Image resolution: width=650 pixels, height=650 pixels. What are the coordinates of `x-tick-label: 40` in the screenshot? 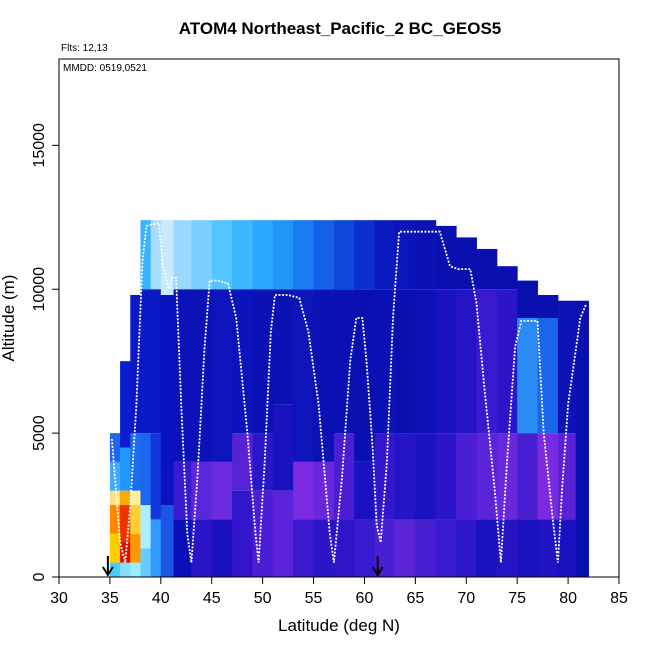 It's located at (161, 598).